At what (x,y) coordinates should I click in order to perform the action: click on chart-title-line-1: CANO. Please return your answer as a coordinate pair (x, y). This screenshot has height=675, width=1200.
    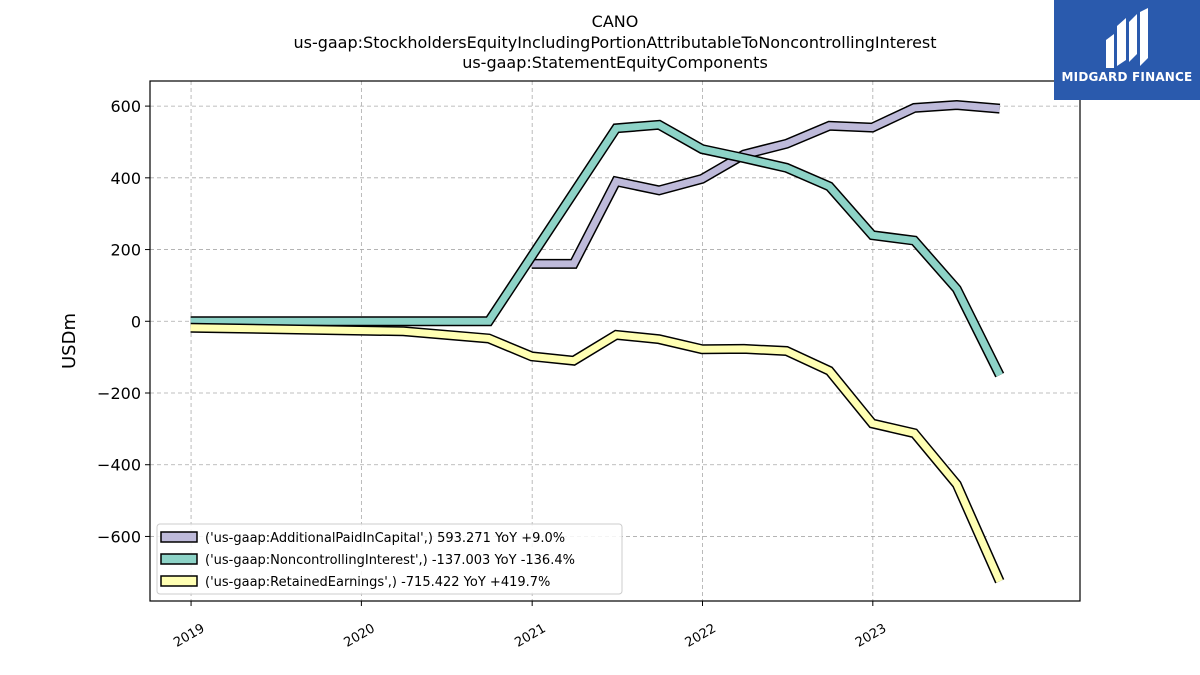
    Looking at the image, I should click on (615, 21).